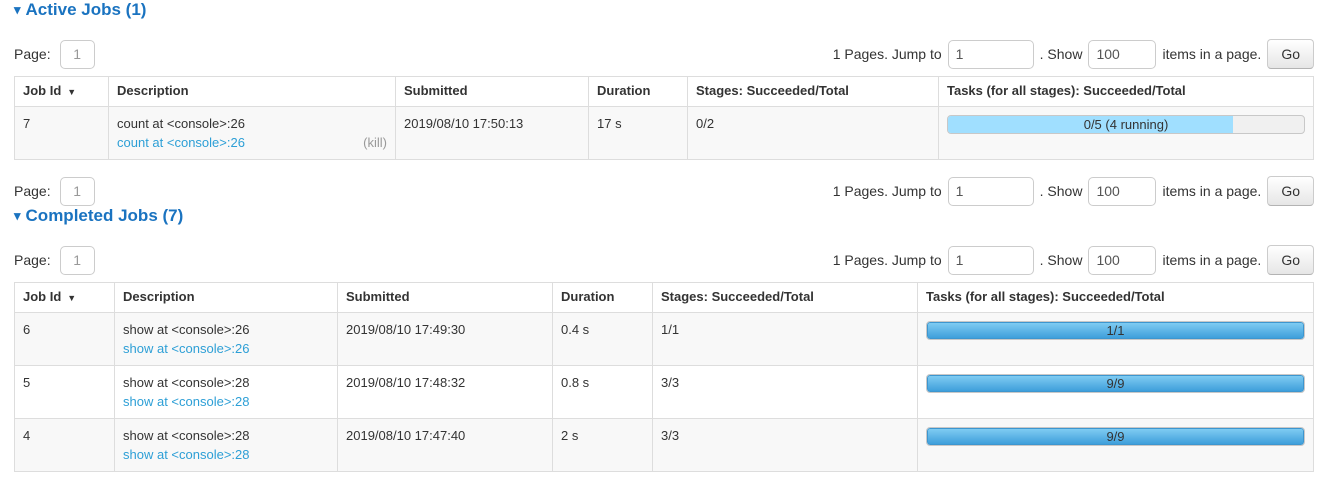 This screenshot has height=496, width=1328. What do you see at coordinates (445, 445) in the screenshot?
I see `submitted-cell: 2019/08/10 17:47:40` at bounding box center [445, 445].